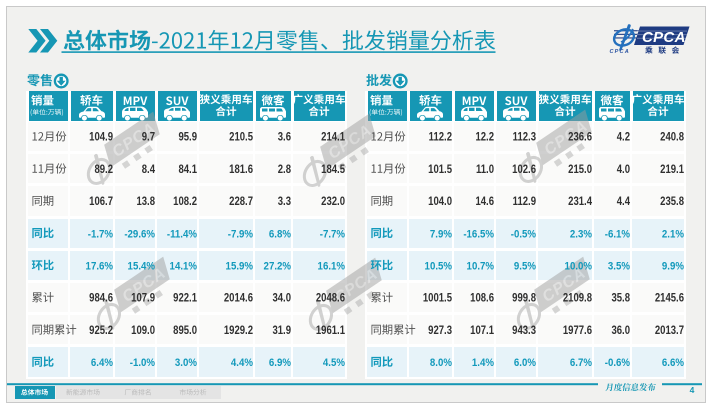 This screenshot has height=411, width=712. I want to click on svg-text: 112.2, so click(440, 137).